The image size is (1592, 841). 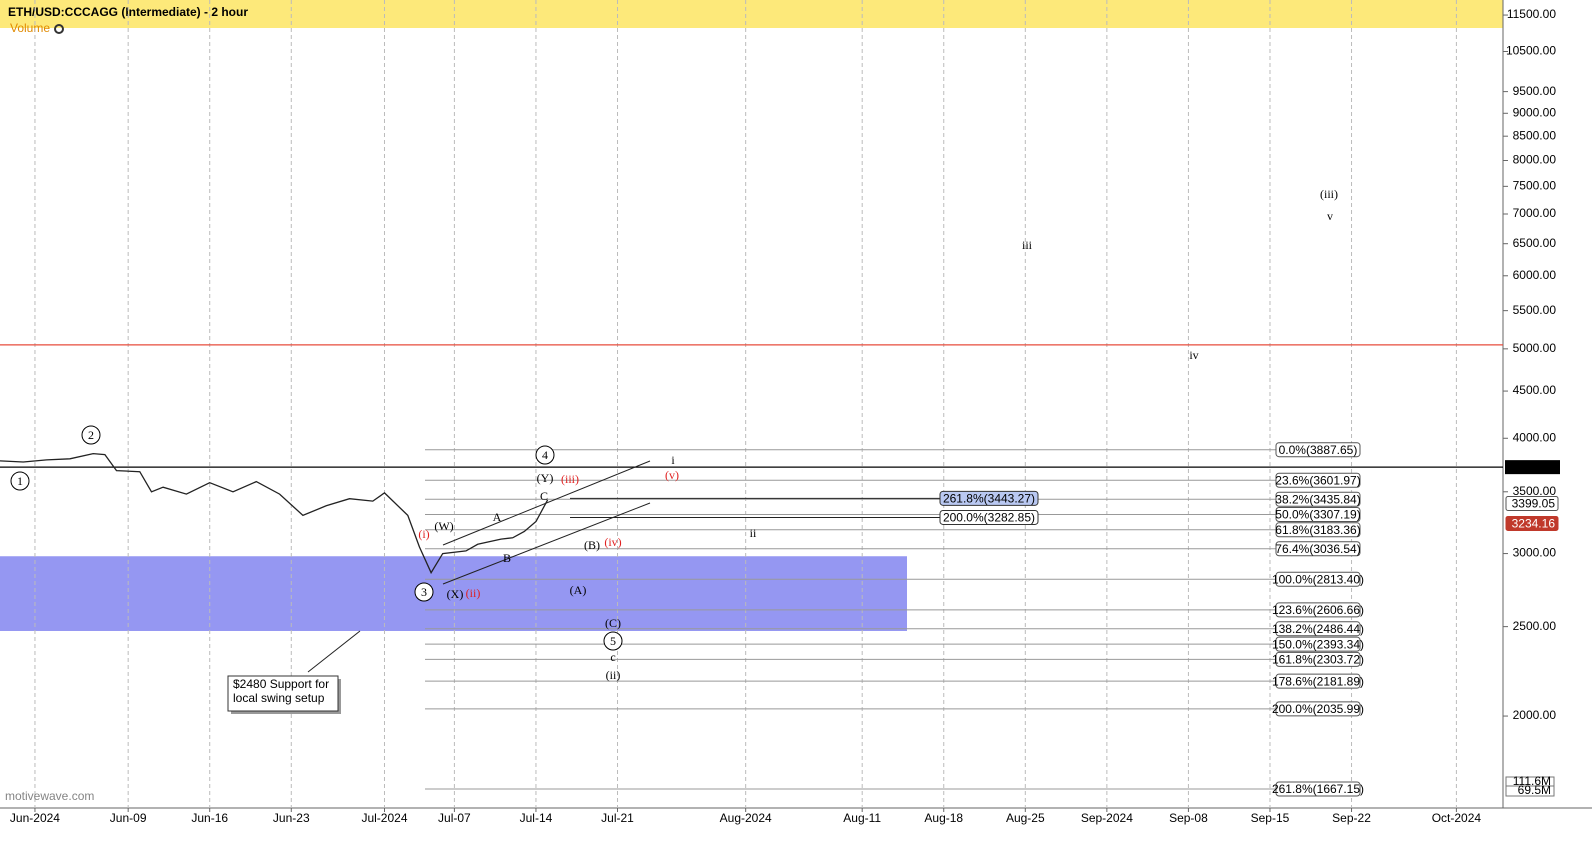 I want to click on wave-label: (i), so click(x=423, y=534).